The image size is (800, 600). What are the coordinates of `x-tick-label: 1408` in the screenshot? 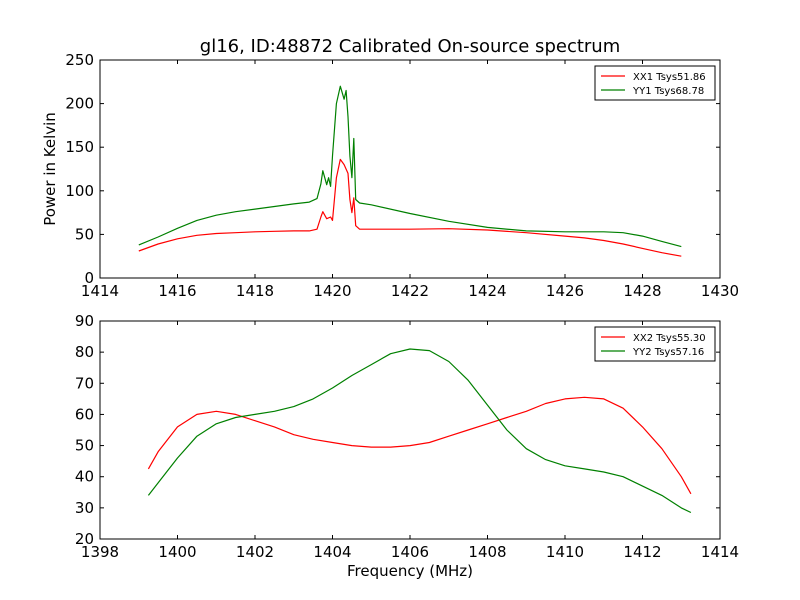 It's located at (487, 552).